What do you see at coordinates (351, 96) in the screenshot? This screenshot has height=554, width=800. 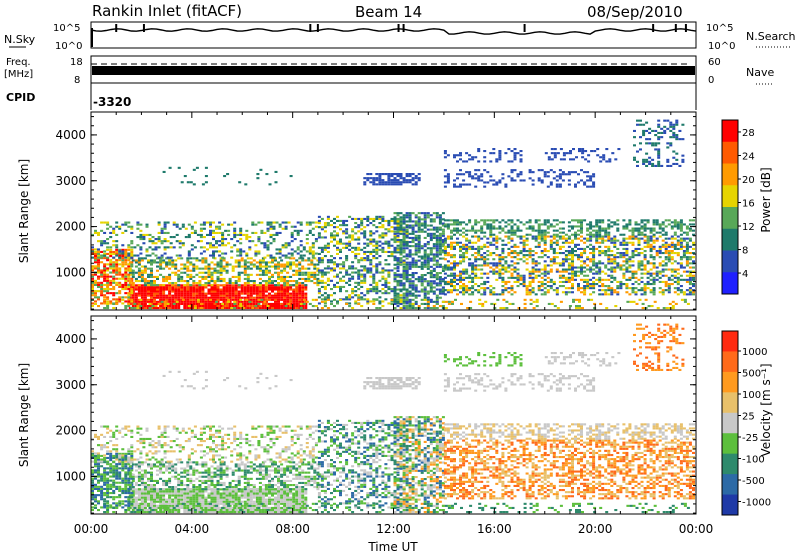 I see `cpid-panel: CPID -3320` at bounding box center [351, 96].